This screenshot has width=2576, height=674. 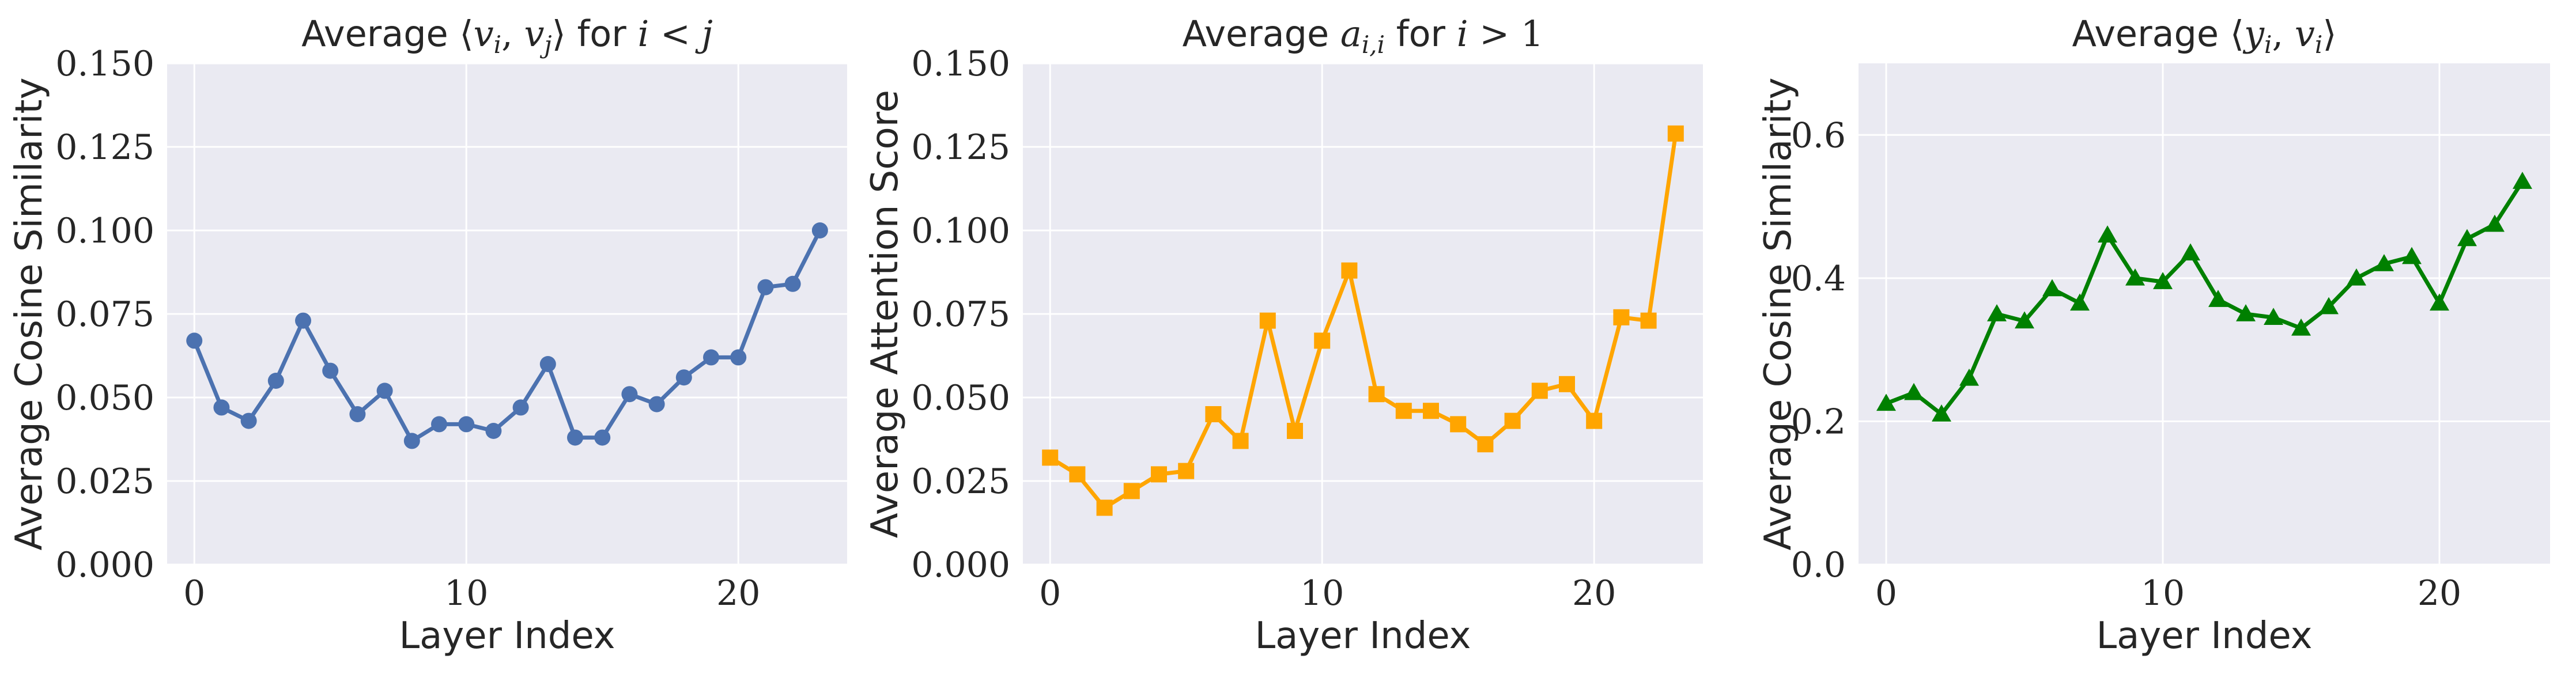 What do you see at coordinates (960, 231) in the screenshot?
I see `y-tick-label: 0.100` at bounding box center [960, 231].